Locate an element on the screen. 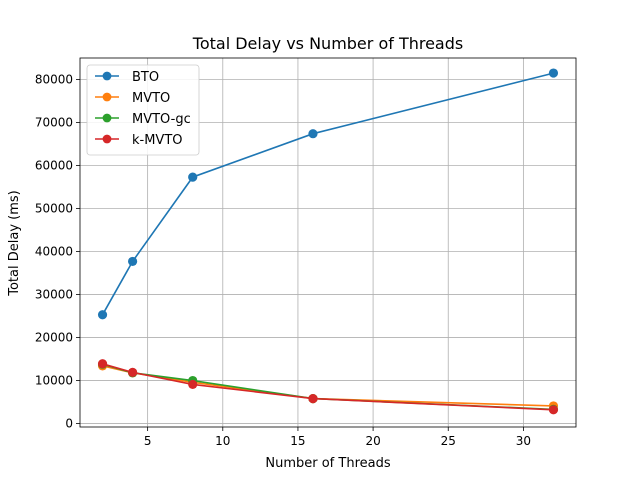 This screenshot has height=480, width=640. legend-label-k-mvto: k-MVTO is located at coordinates (157, 140).